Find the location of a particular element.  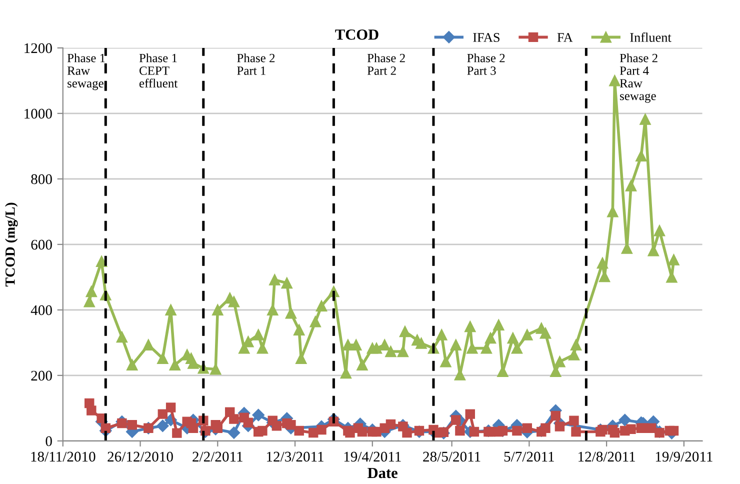

annotation: Phase 1 Raw sewage is located at coordinates (86, 71).